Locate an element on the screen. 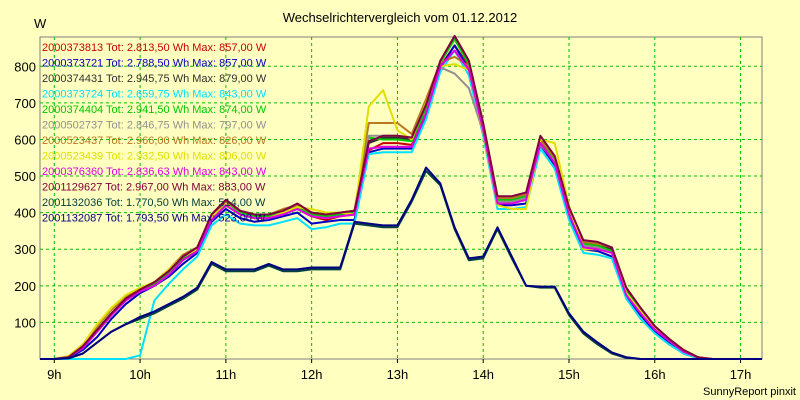  x-tick-label: 17h is located at coordinates (741, 374).